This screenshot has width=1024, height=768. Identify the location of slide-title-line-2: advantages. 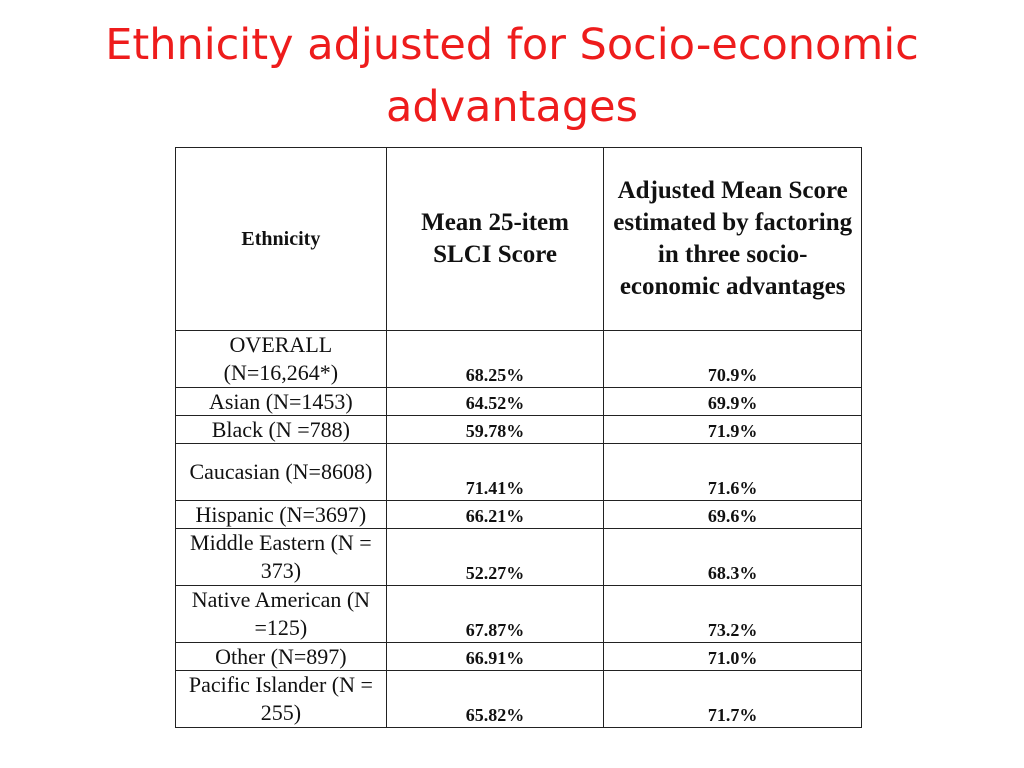
(512, 107).